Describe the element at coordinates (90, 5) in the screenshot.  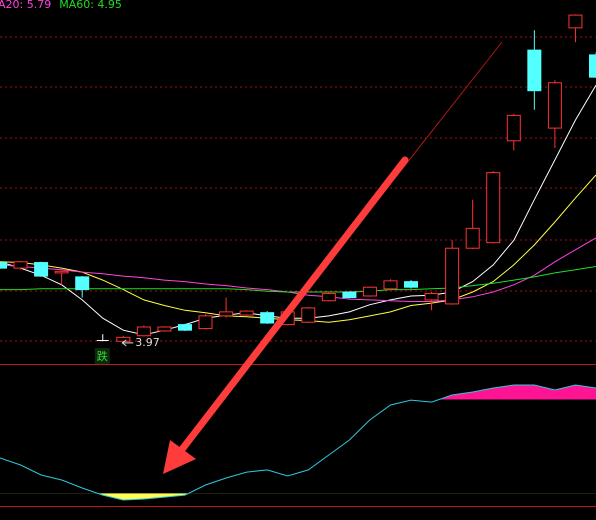
I see `legend-entry: MA60: 4.95` at that location.